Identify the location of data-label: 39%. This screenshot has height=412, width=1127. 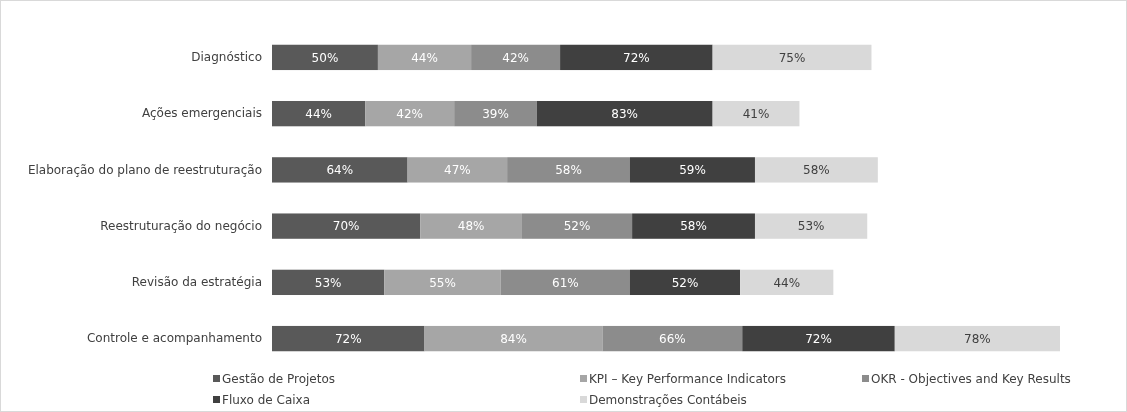
(495, 113).